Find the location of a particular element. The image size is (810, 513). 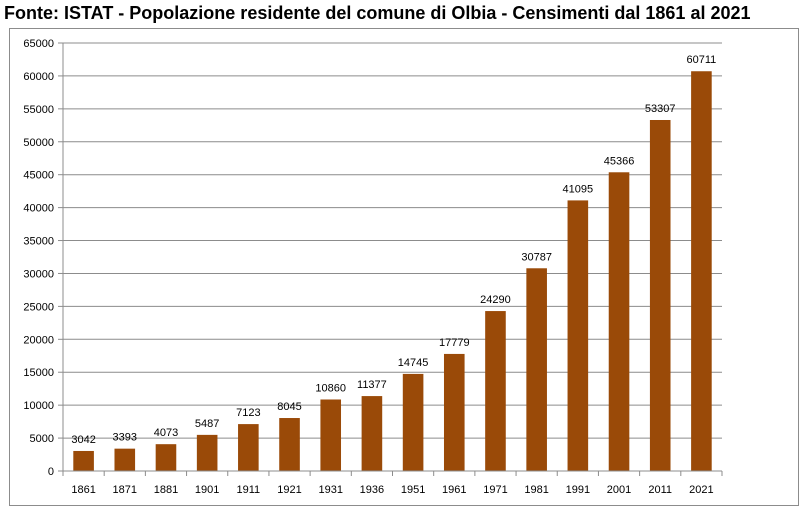

data-label: 17779 is located at coordinates (454, 343).